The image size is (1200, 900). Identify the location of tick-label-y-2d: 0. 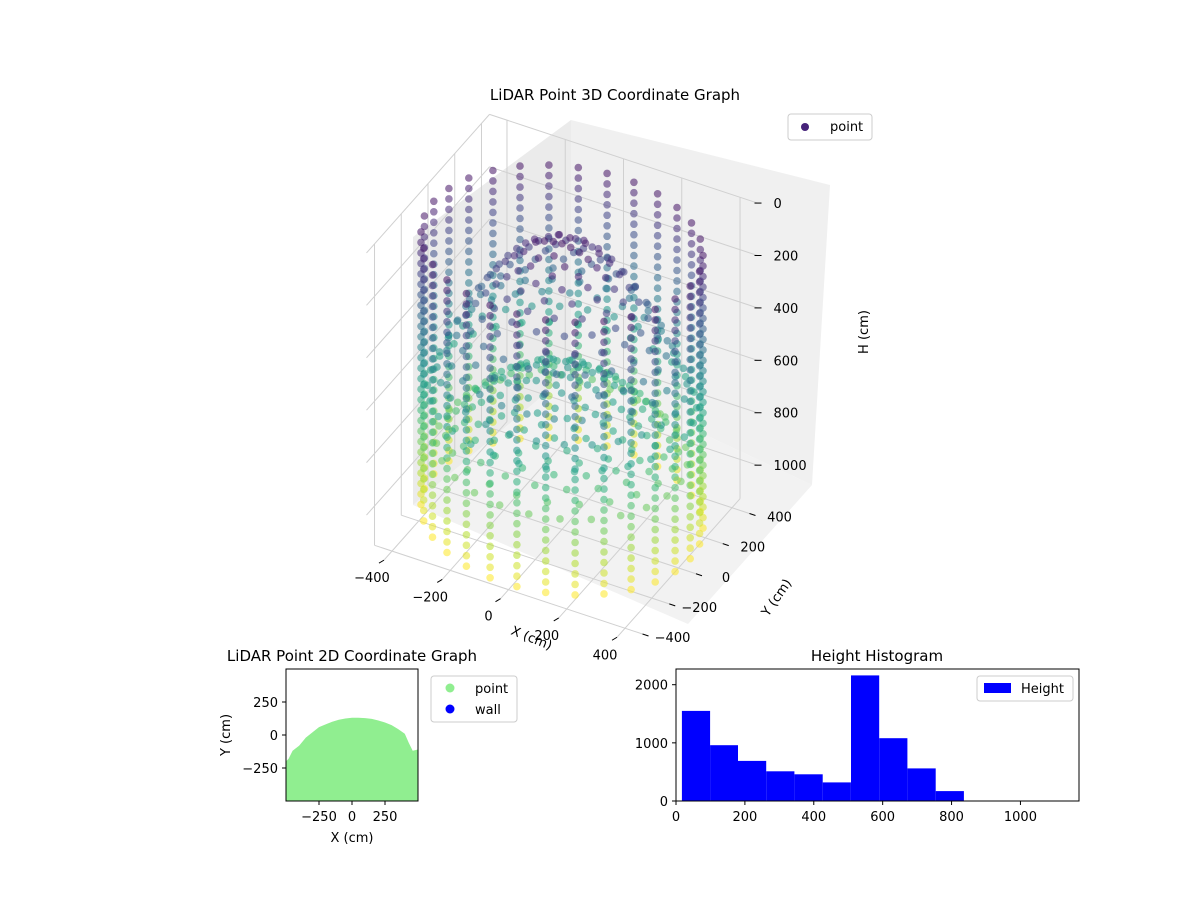
(274, 736).